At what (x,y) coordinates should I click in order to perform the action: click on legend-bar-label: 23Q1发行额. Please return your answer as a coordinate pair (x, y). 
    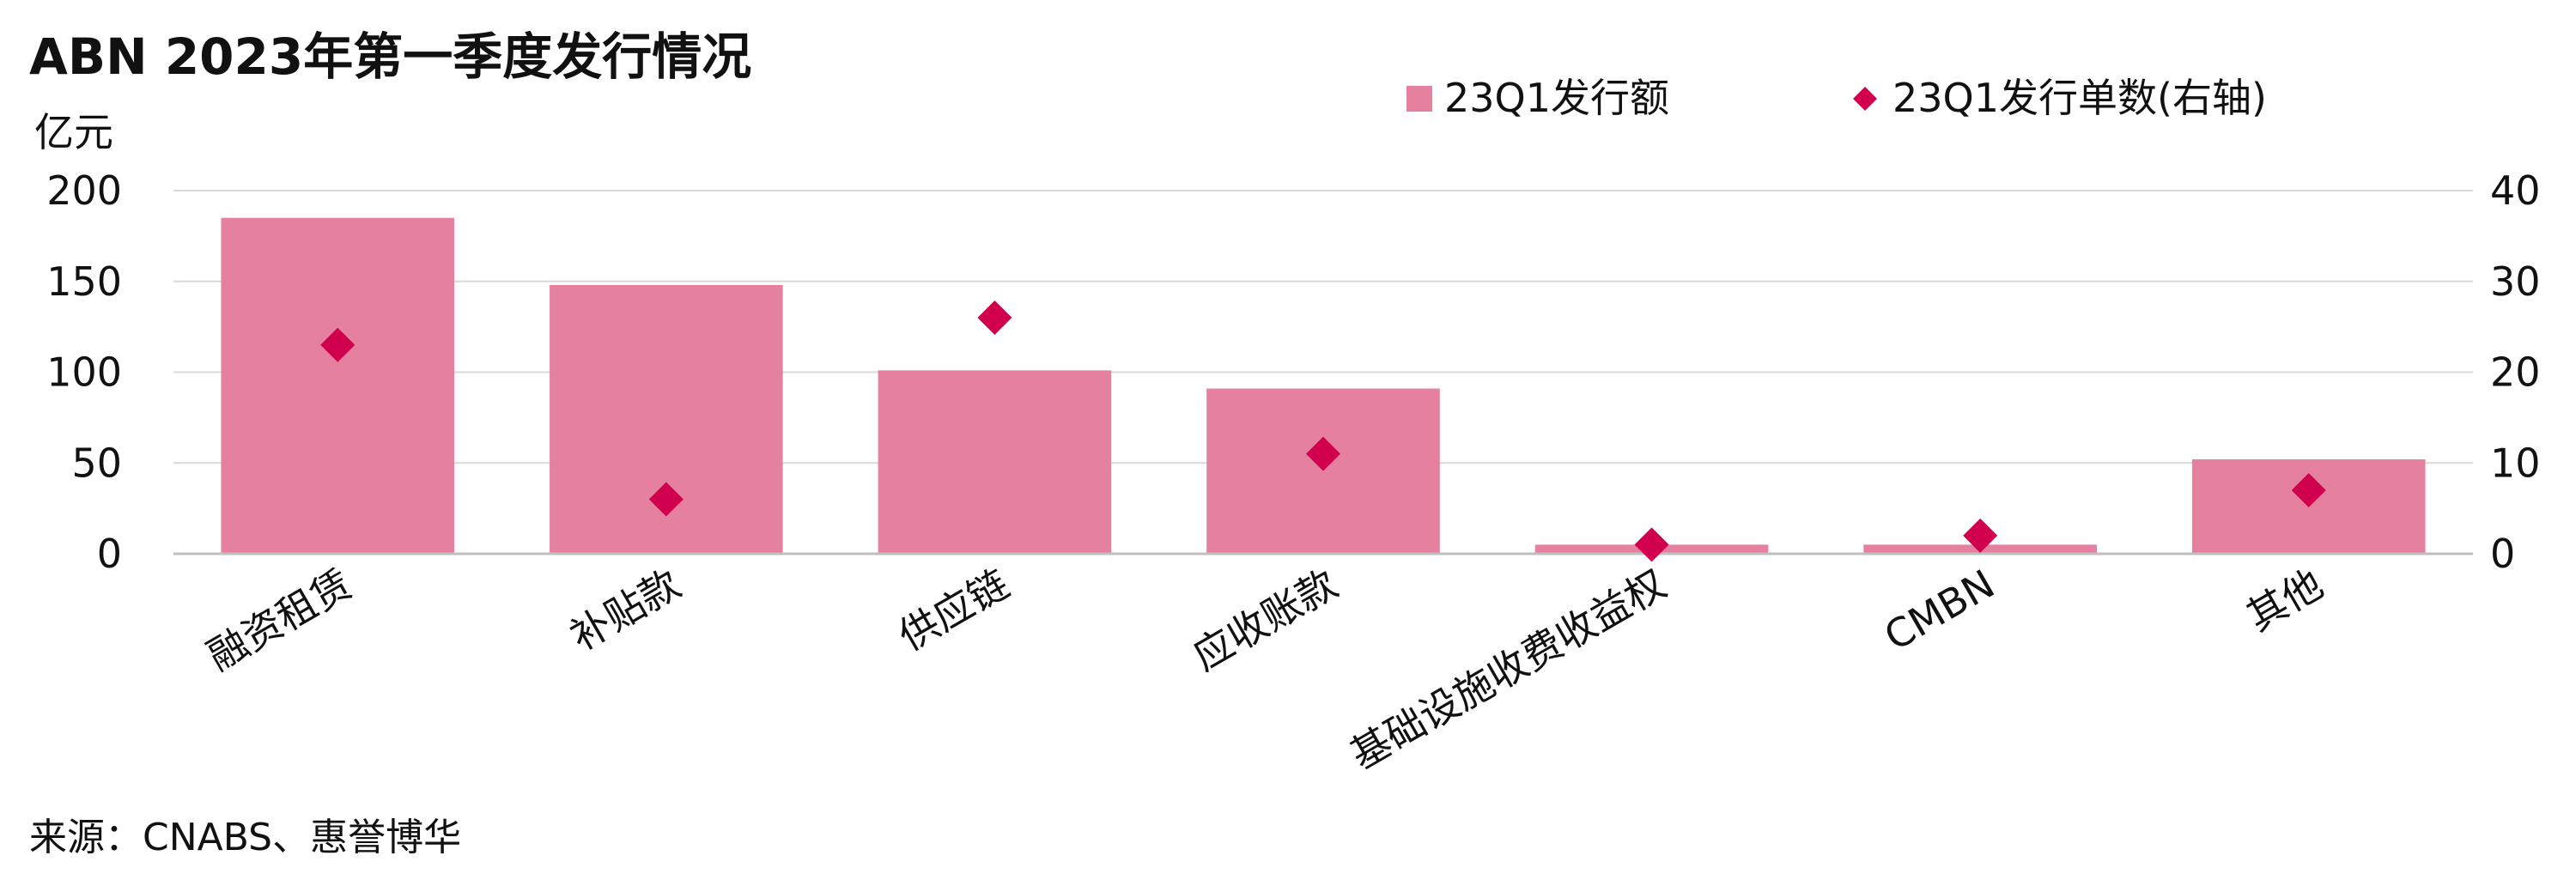
    Looking at the image, I should click on (1557, 98).